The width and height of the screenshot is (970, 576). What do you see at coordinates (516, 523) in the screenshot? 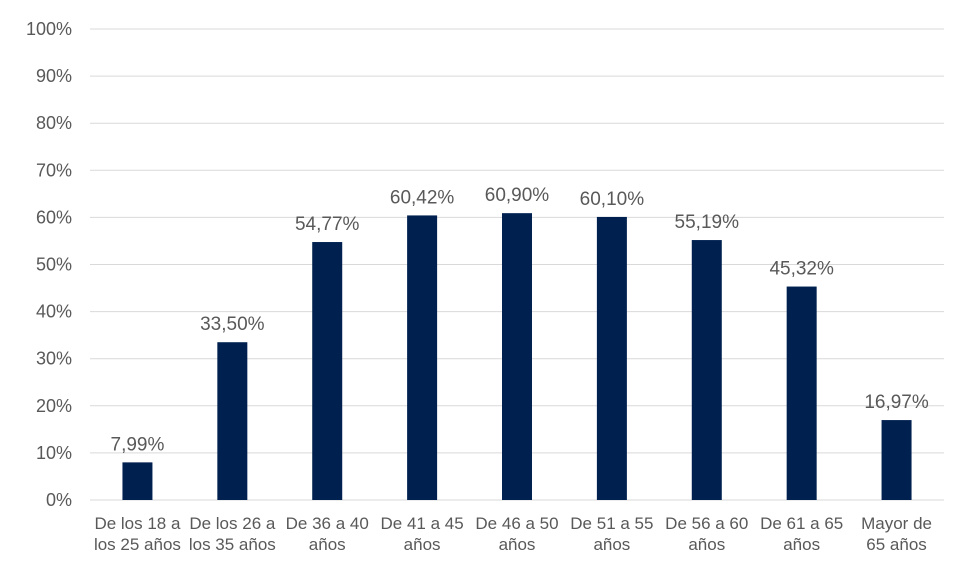
I see `category-label: De 46 a 50` at bounding box center [516, 523].